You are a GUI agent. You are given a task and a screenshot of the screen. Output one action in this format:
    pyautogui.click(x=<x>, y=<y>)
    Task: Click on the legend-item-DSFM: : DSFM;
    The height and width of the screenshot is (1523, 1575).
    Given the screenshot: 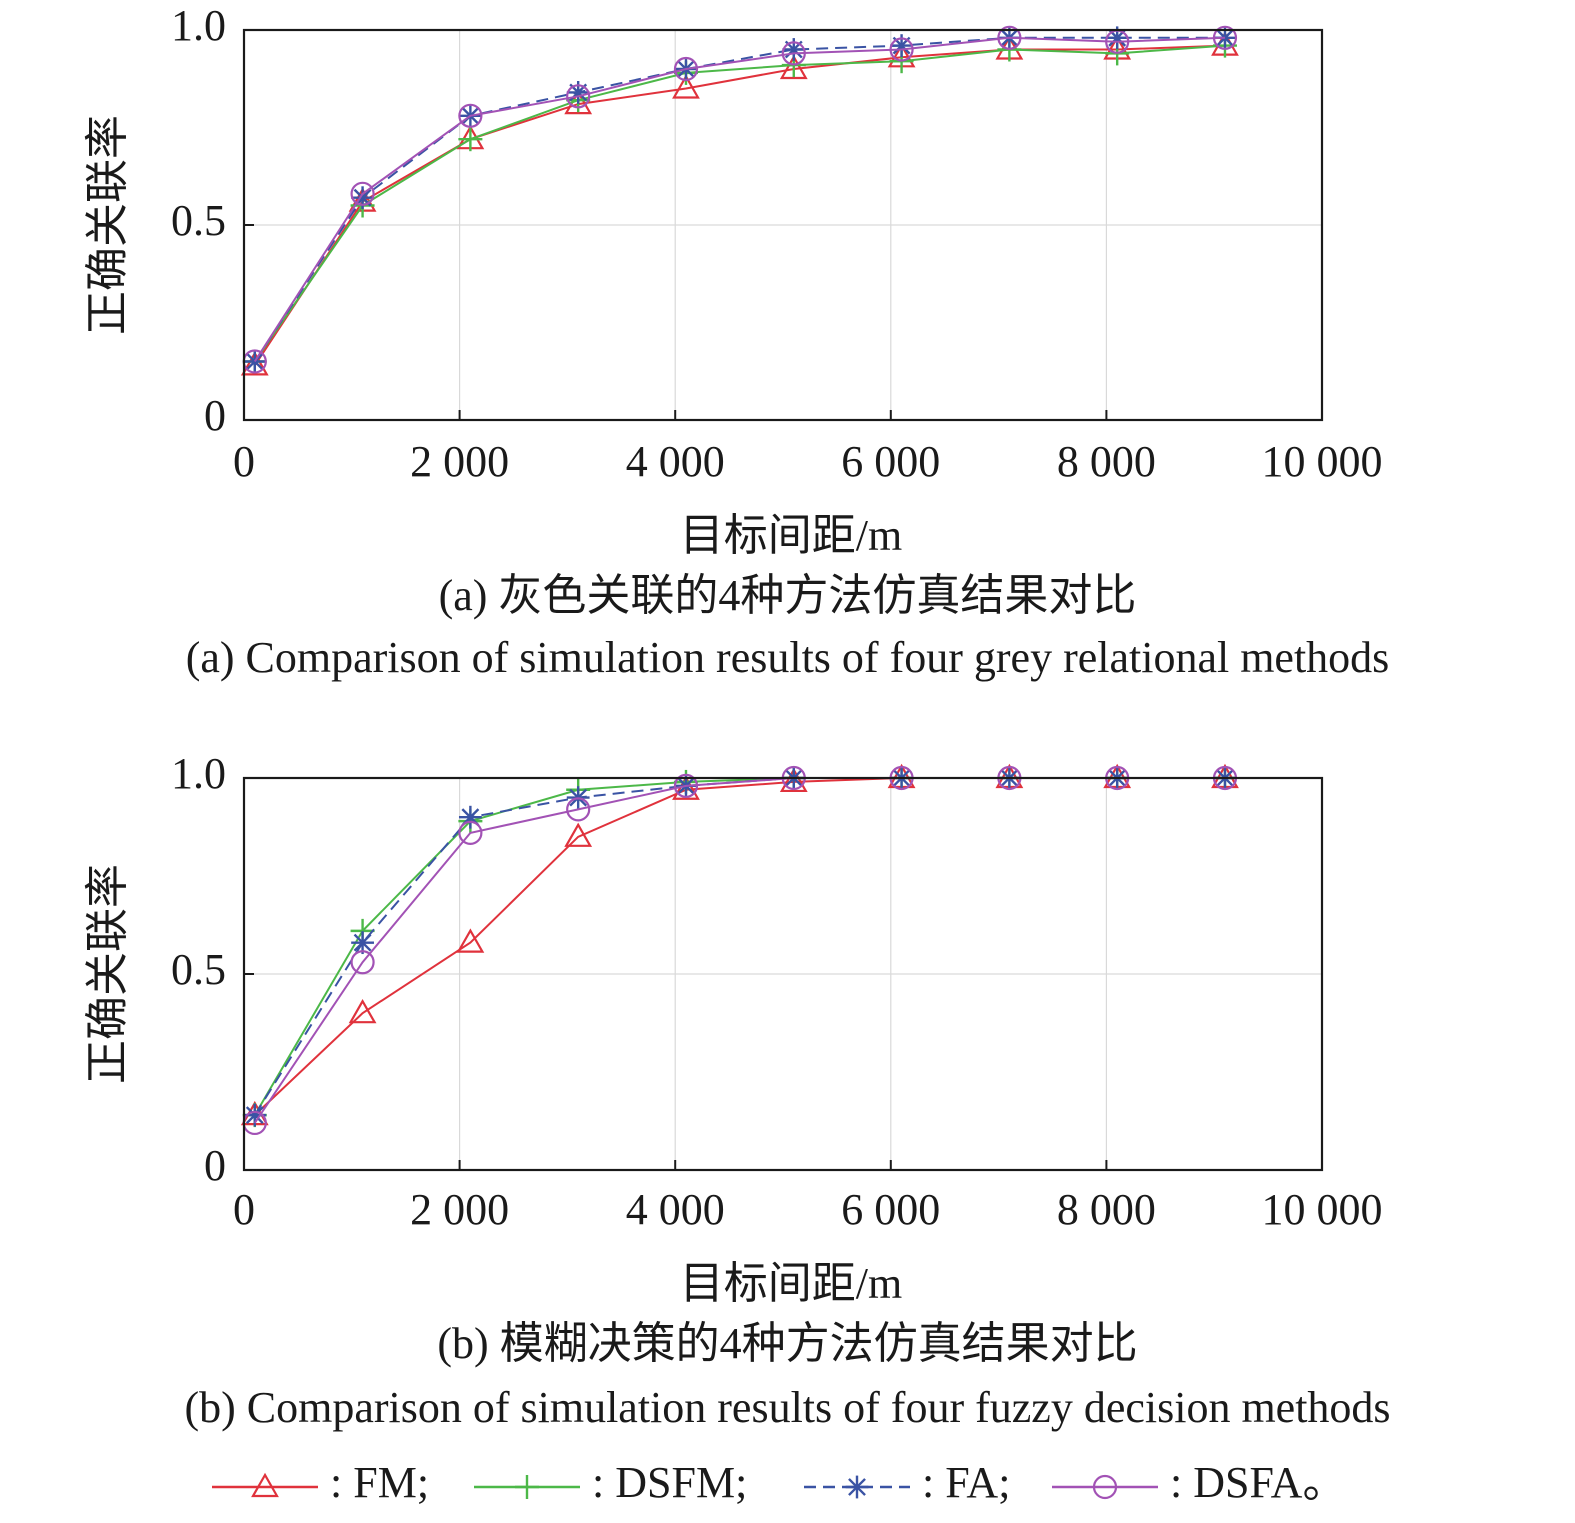 What is the action you would take?
    pyautogui.click(x=610, y=1484)
    